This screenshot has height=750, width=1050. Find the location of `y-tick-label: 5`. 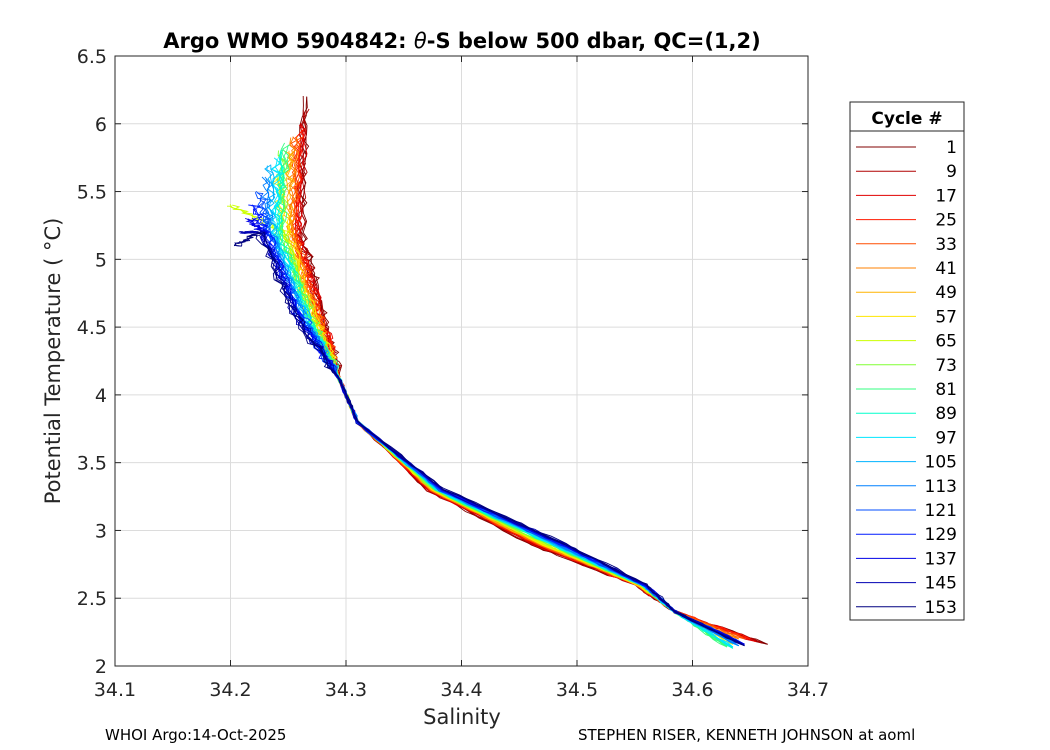

y-tick-label: 5 is located at coordinates (101, 260).